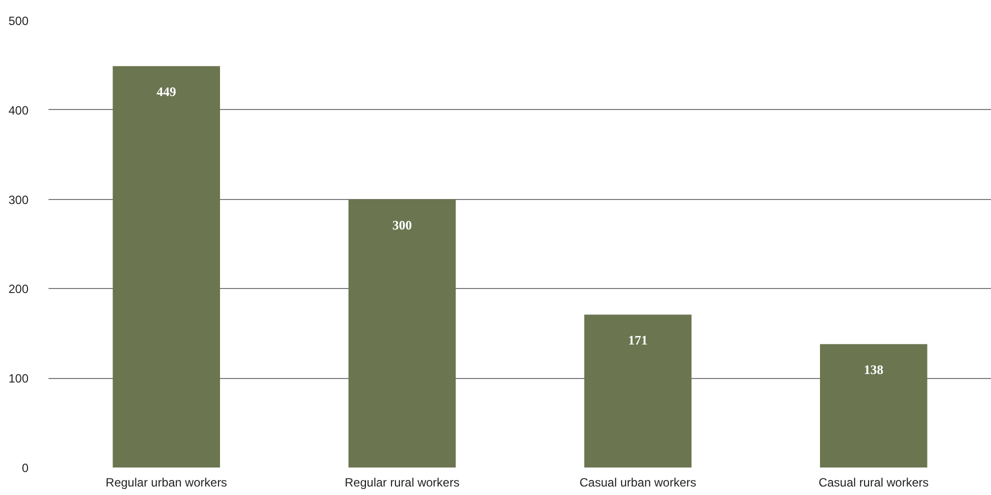  Describe the element at coordinates (18, 379) in the screenshot. I see `y-tick-label: 100` at that location.